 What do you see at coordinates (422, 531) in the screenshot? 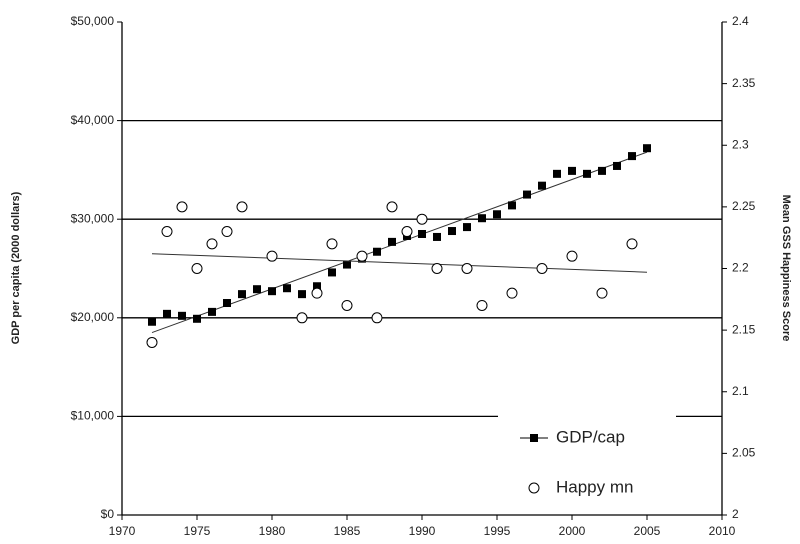
I see `x-tick-label: 1990` at bounding box center [422, 531].